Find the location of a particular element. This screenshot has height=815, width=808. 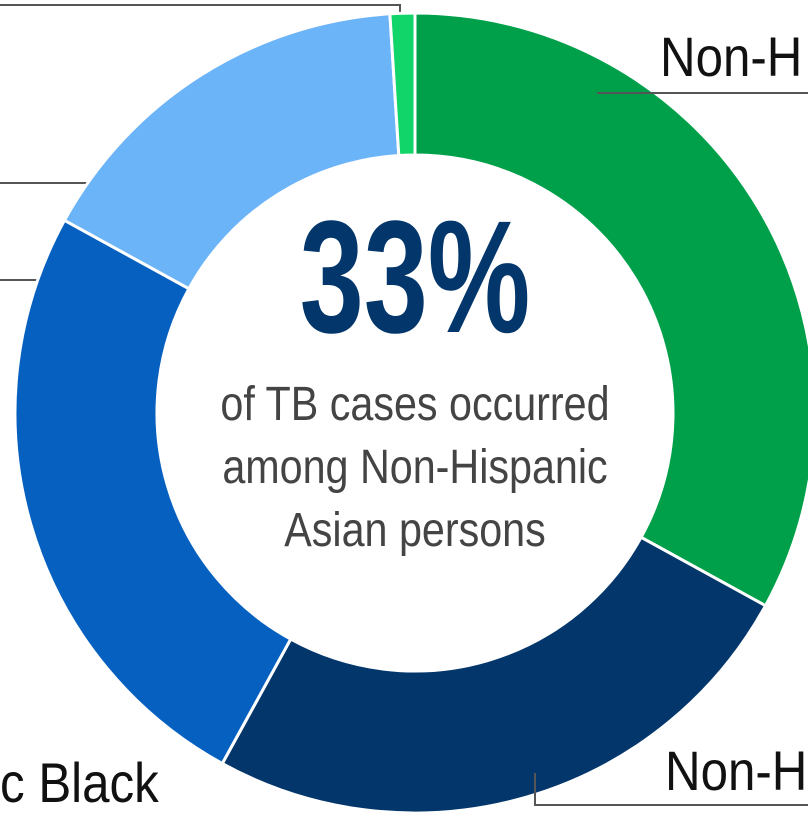

leader-line is located at coordinates (671, 789).